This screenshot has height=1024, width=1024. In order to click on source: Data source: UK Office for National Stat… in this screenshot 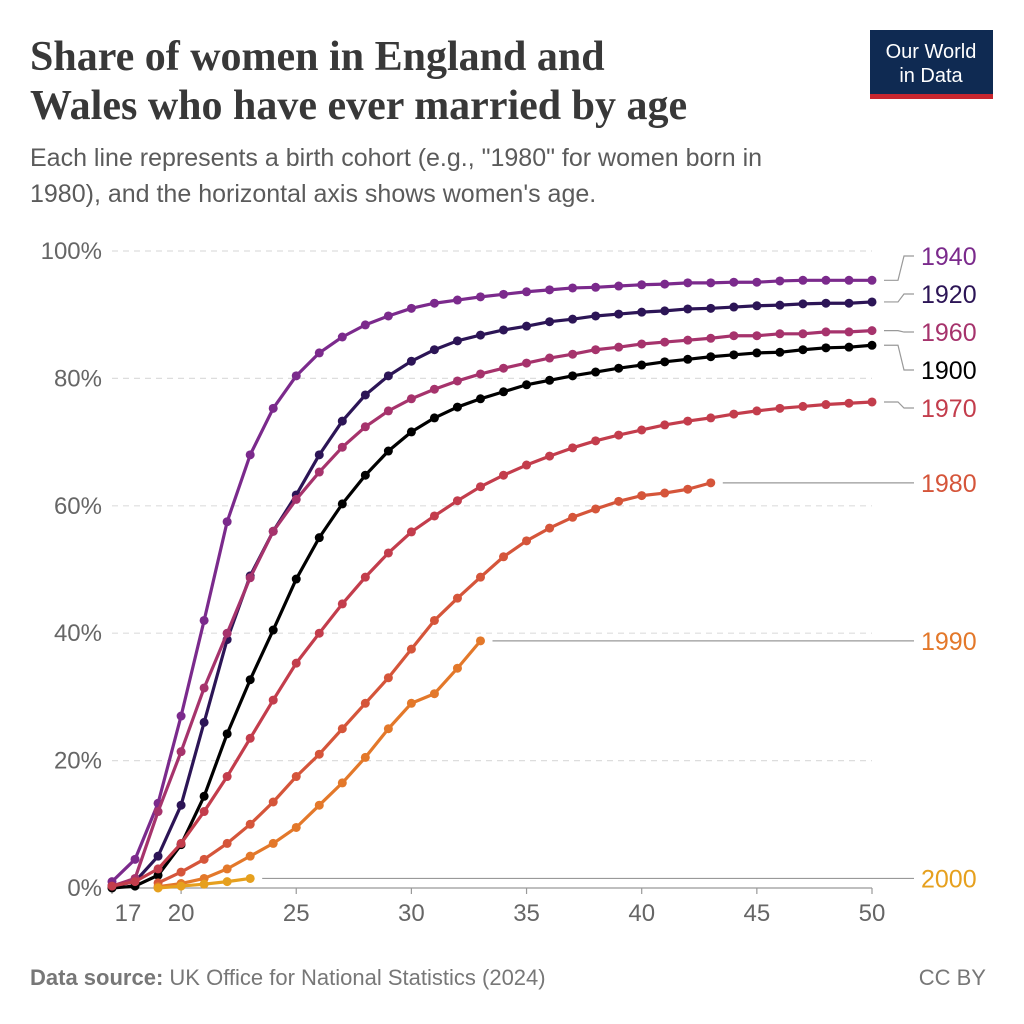, I will do `click(288, 977)`.